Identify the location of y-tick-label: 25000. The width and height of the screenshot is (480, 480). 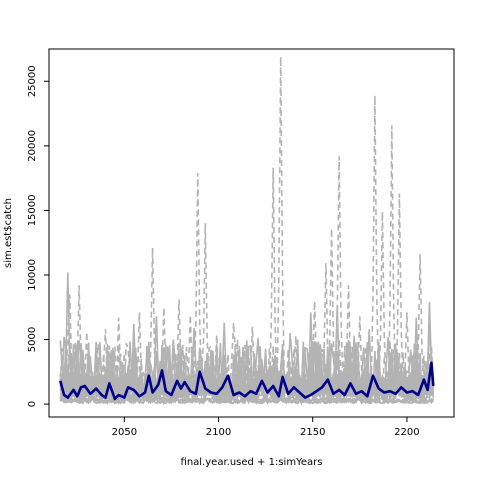
(32, 81).